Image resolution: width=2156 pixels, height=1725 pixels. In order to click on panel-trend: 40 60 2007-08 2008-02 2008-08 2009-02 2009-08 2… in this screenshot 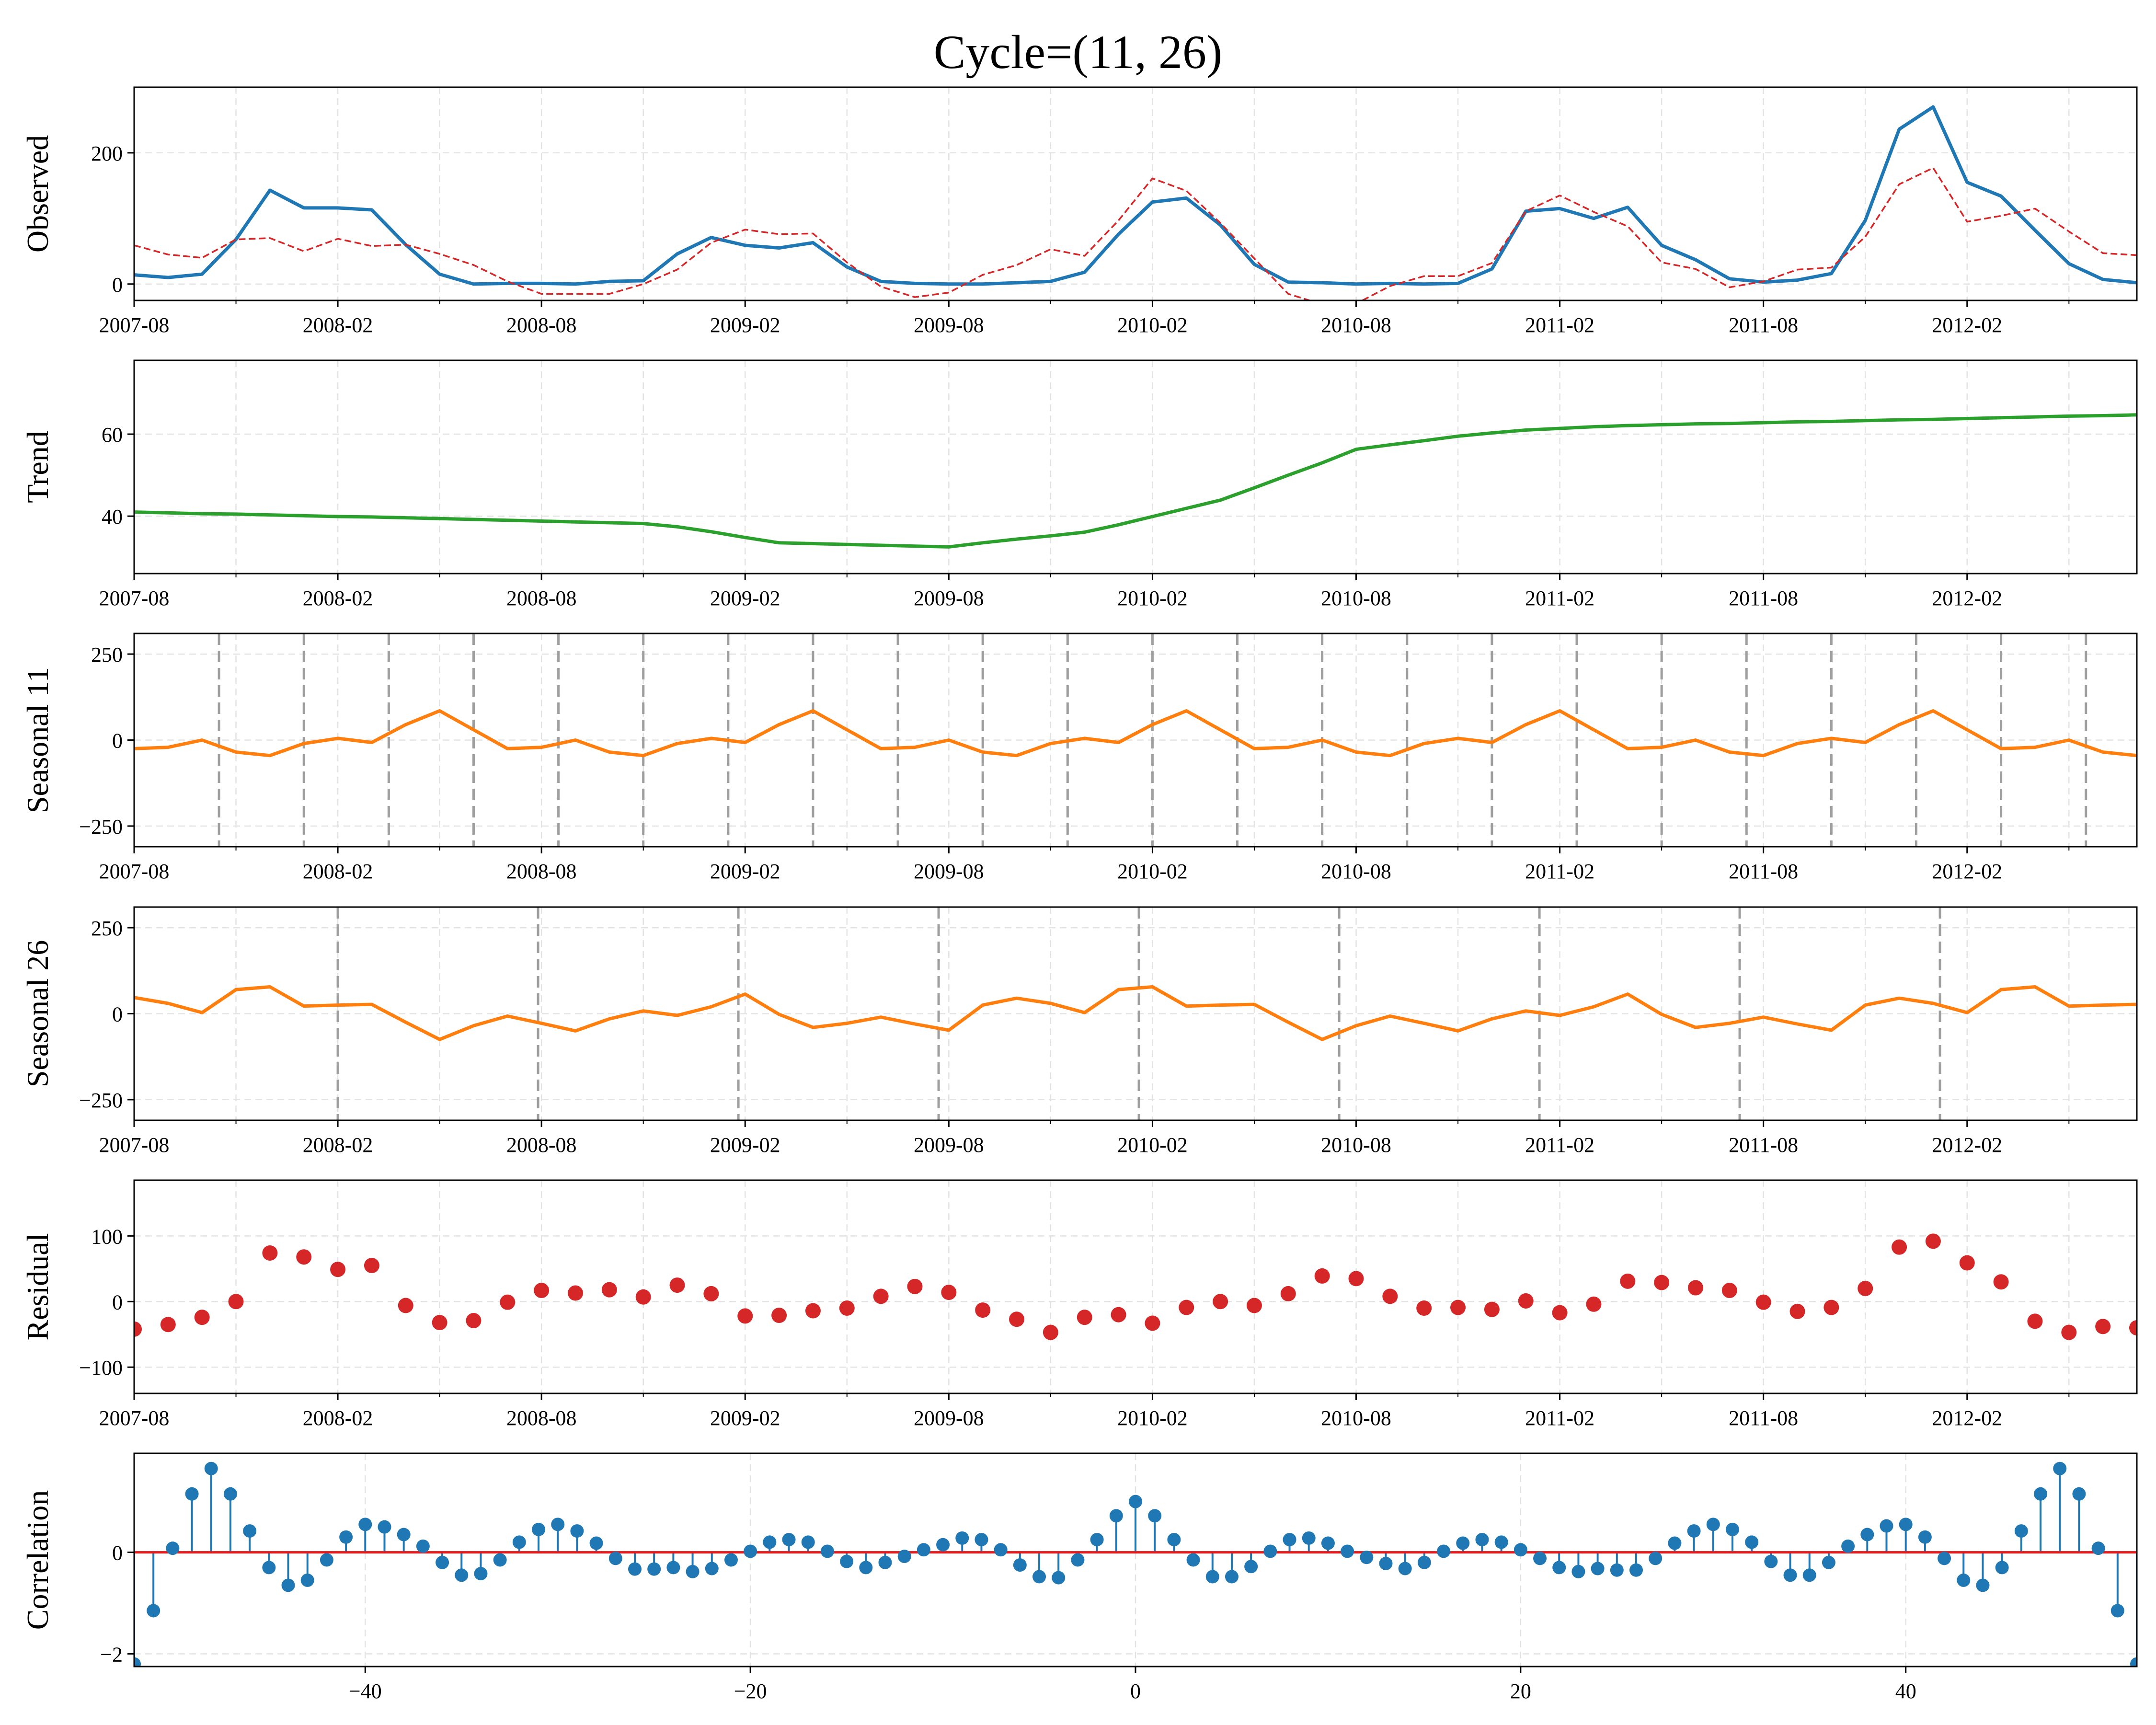, I will do `click(1079, 484)`.